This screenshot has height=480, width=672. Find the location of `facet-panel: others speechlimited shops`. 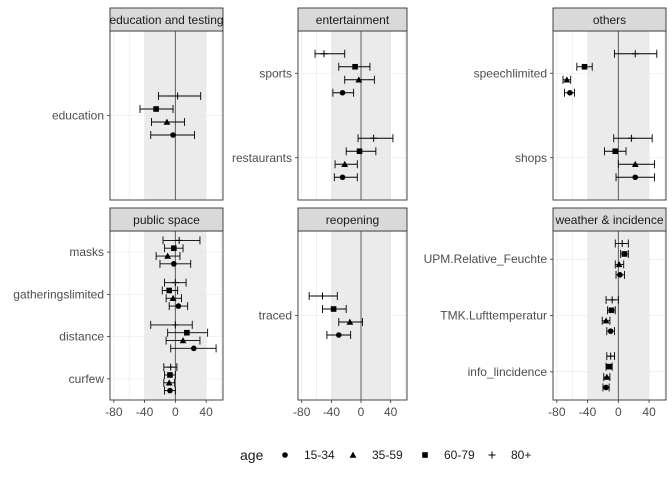

facet-panel: others speechlimited shops is located at coordinates (570, 104).